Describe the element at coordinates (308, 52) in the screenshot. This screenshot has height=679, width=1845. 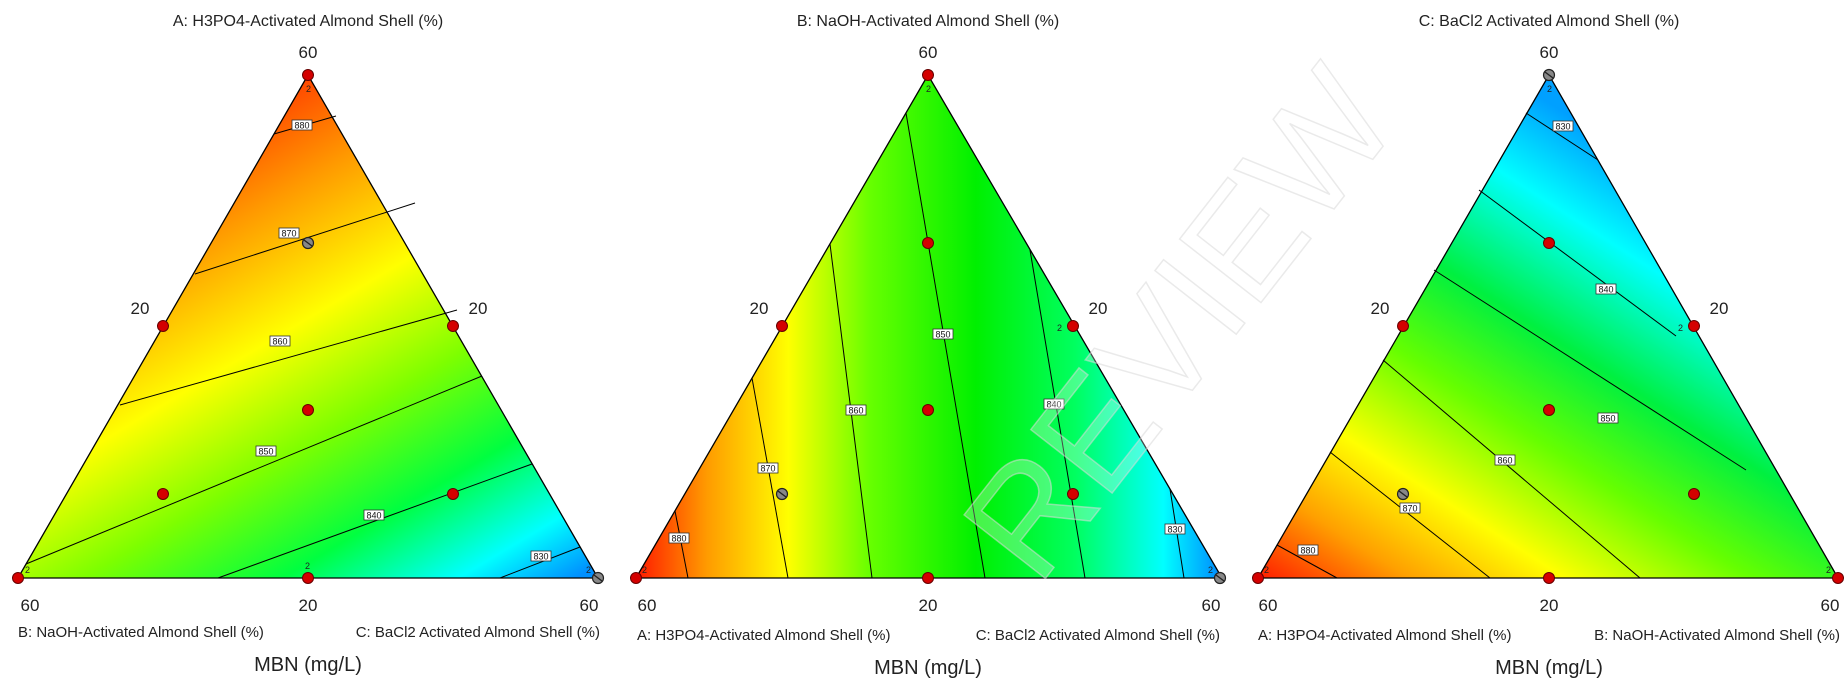
I see `vertex-value-top: 60` at that location.